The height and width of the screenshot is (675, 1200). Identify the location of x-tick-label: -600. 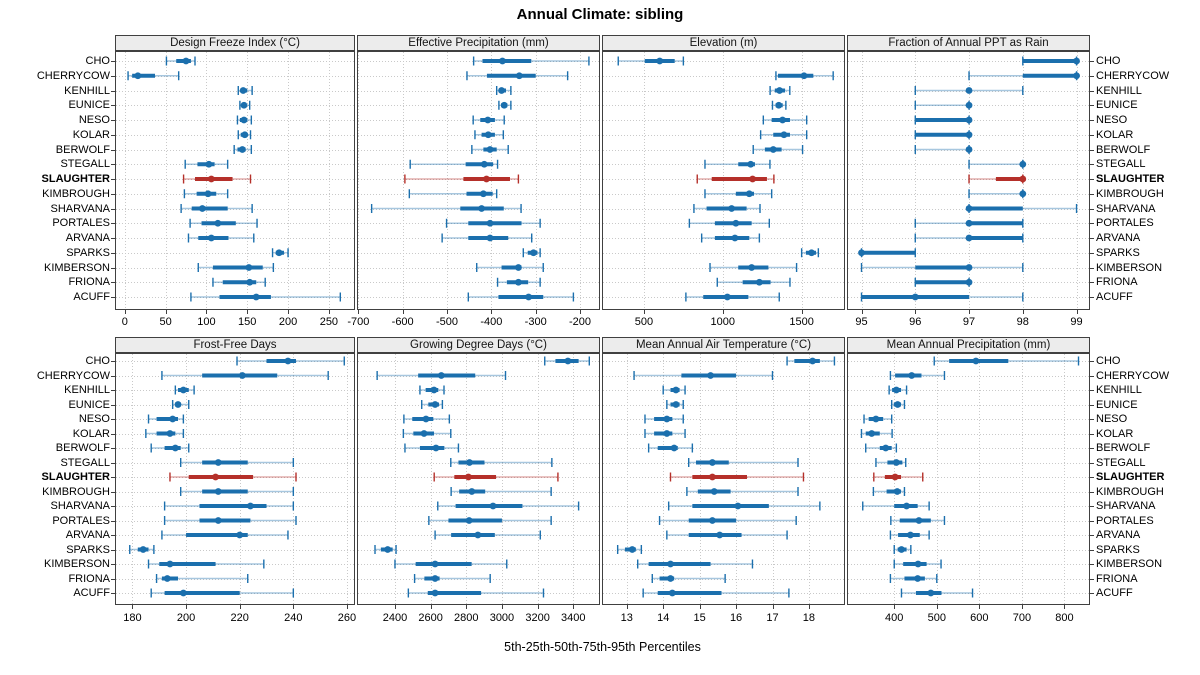
(402, 322).